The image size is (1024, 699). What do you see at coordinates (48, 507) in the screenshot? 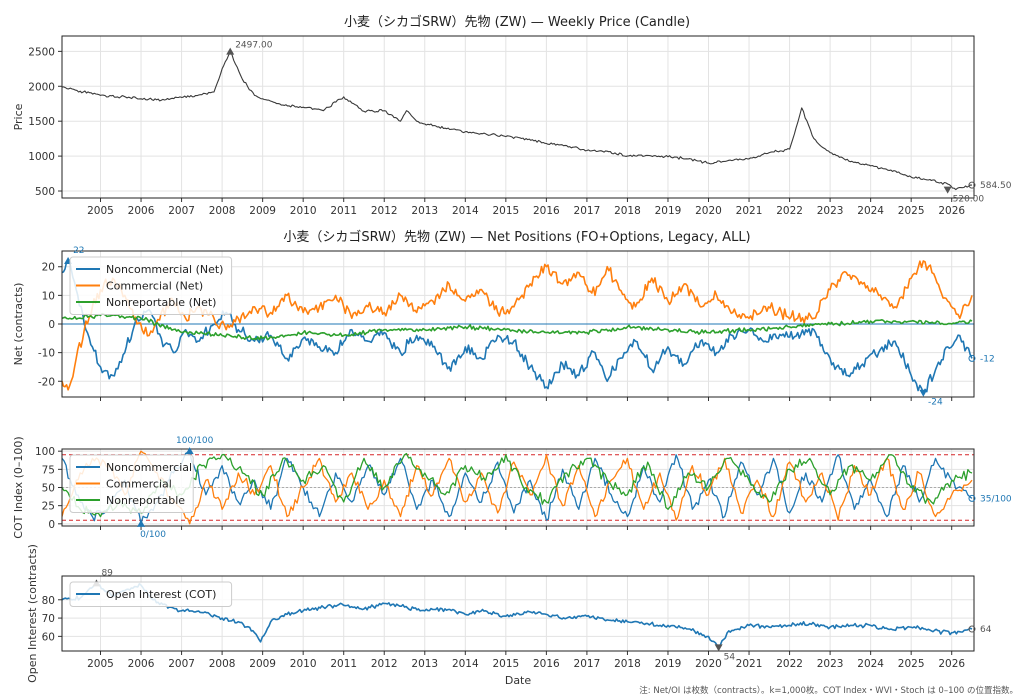
I see `y-tick-label: 25` at bounding box center [48, 507].